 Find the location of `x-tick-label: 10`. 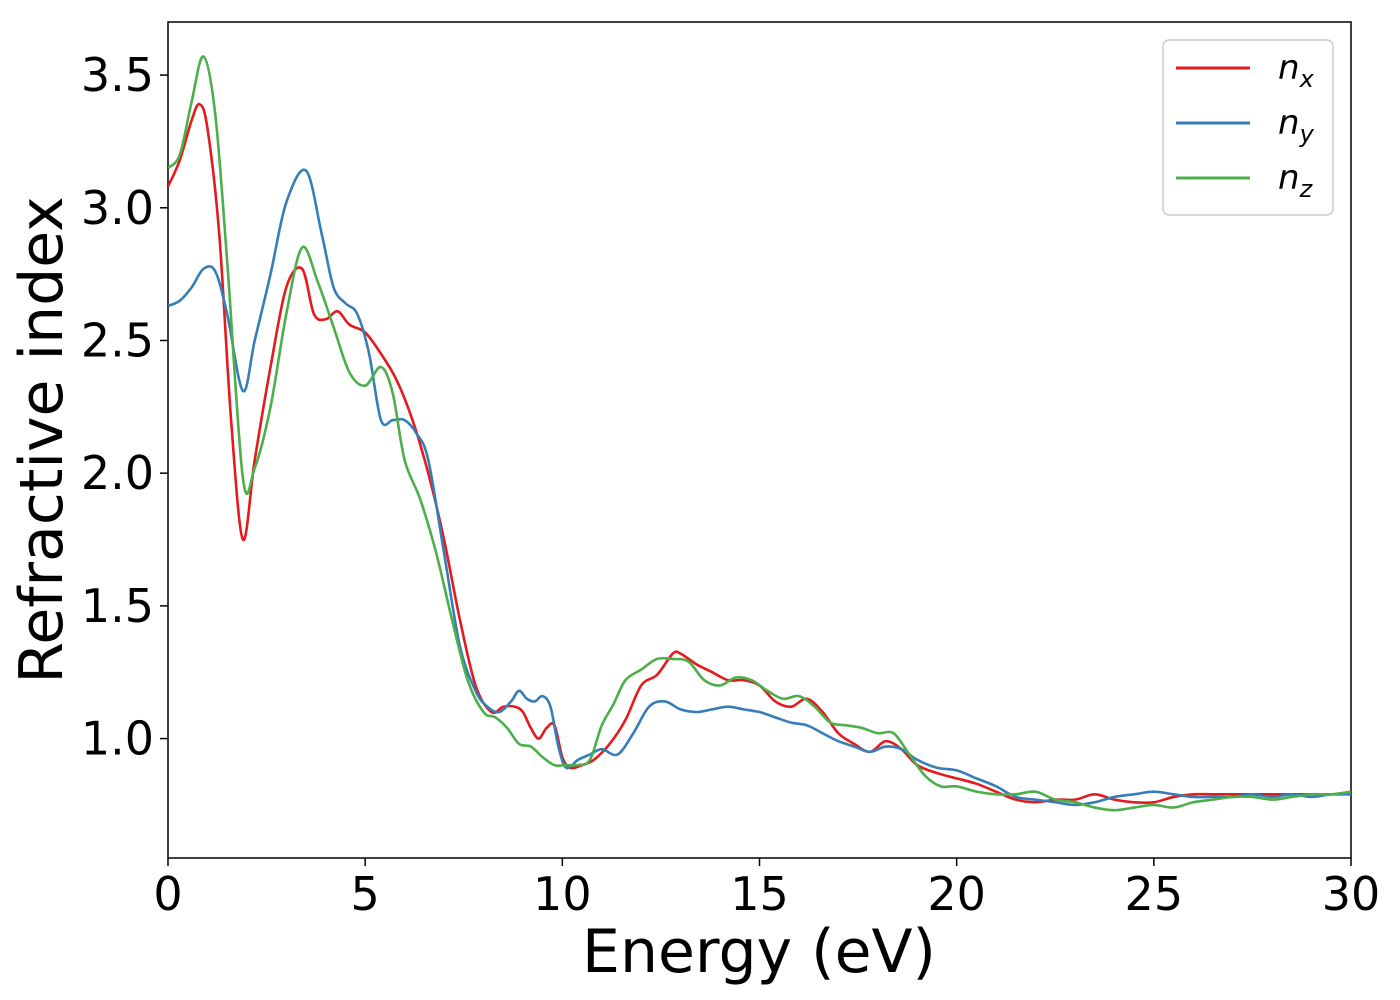

x-tick-label: 10 is located at coordinates (562, 894).